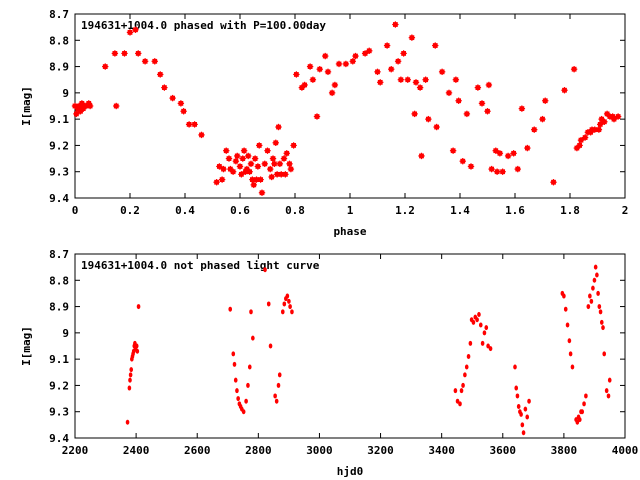 Image resolution: width=640 pixels, height=480 pixels. Describe the element at coordinates (564, 450) in the screenshot. I see `x-tick-label: 3800` at that location.